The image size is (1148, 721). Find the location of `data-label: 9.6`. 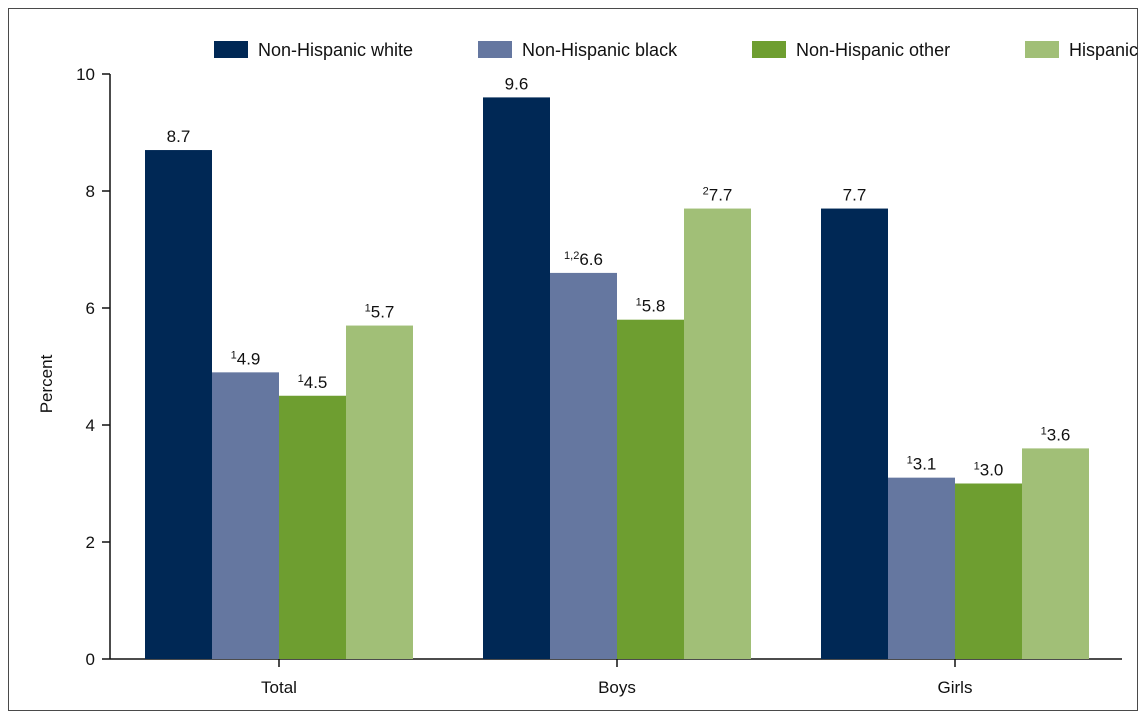

data-label: 9.6 is located at coordinates (517, 83).